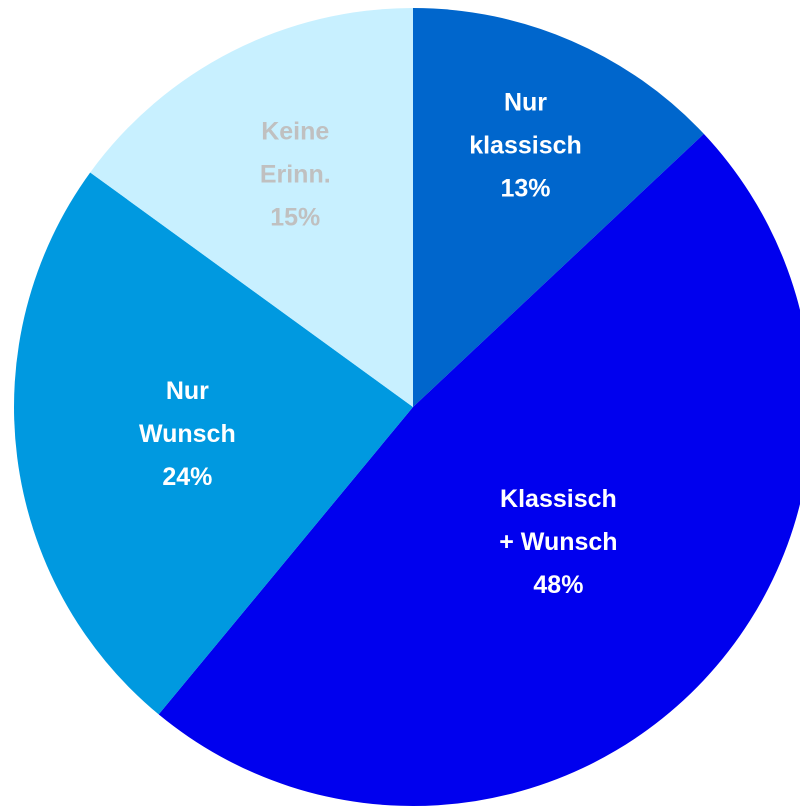  What do you see at coordinates (187, 434) in the screenshot?
I see `slice-label: Wunsch` at bounding box center [187, 434].